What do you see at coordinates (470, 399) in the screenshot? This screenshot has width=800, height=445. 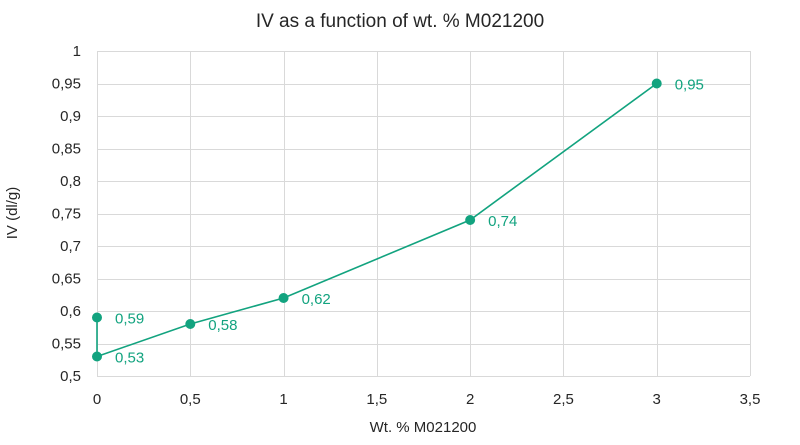 I see `x-tick-label: 2` at bounding box center [470, 399].